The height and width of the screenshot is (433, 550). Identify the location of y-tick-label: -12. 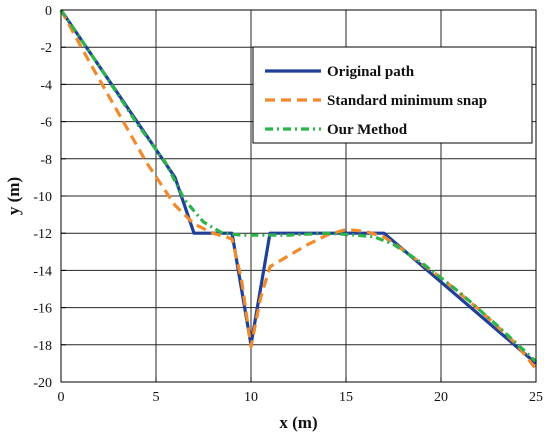
(42, 234).